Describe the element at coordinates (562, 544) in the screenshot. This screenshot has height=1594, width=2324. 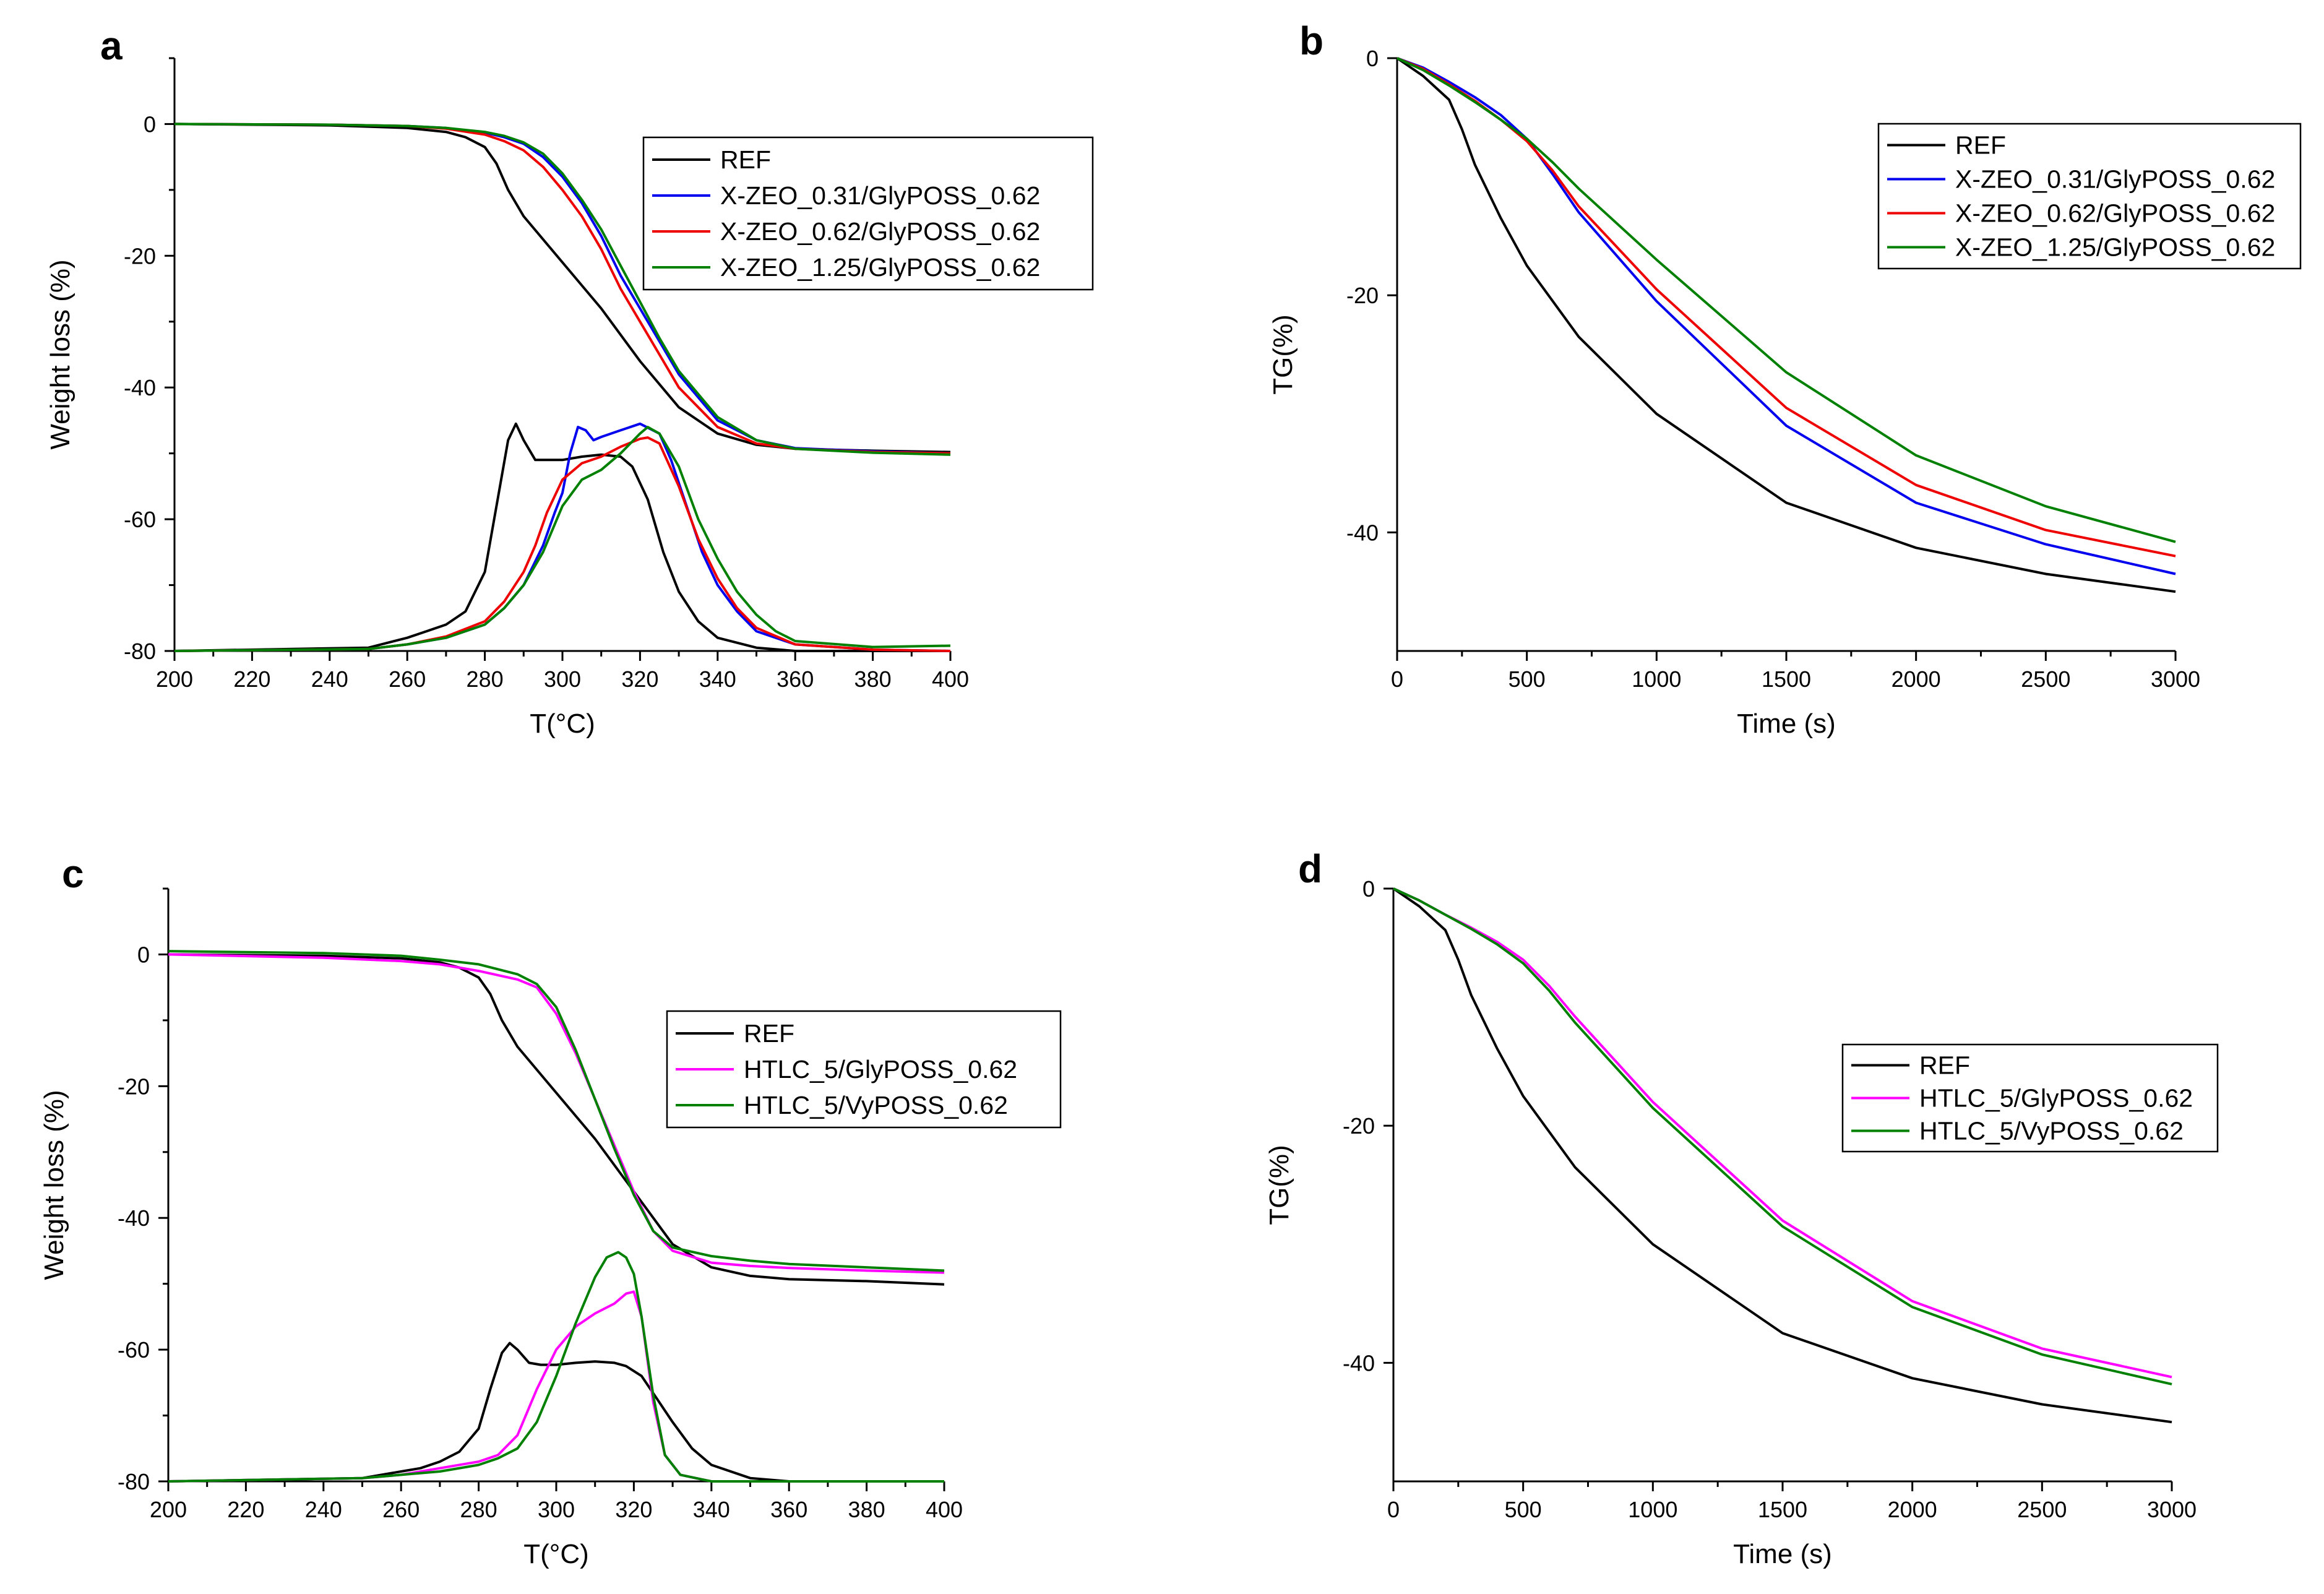
I see `series-line-x-zeo-0-62-dtg` at that location.